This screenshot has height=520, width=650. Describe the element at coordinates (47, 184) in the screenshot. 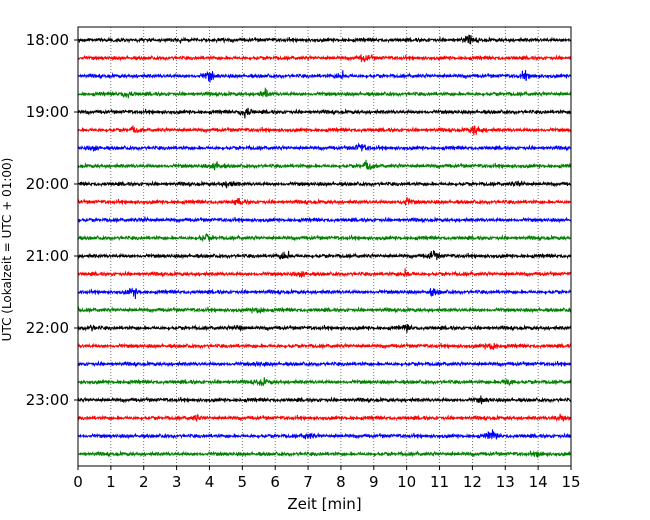

I see `y-tick-label: 20:00` at that location.